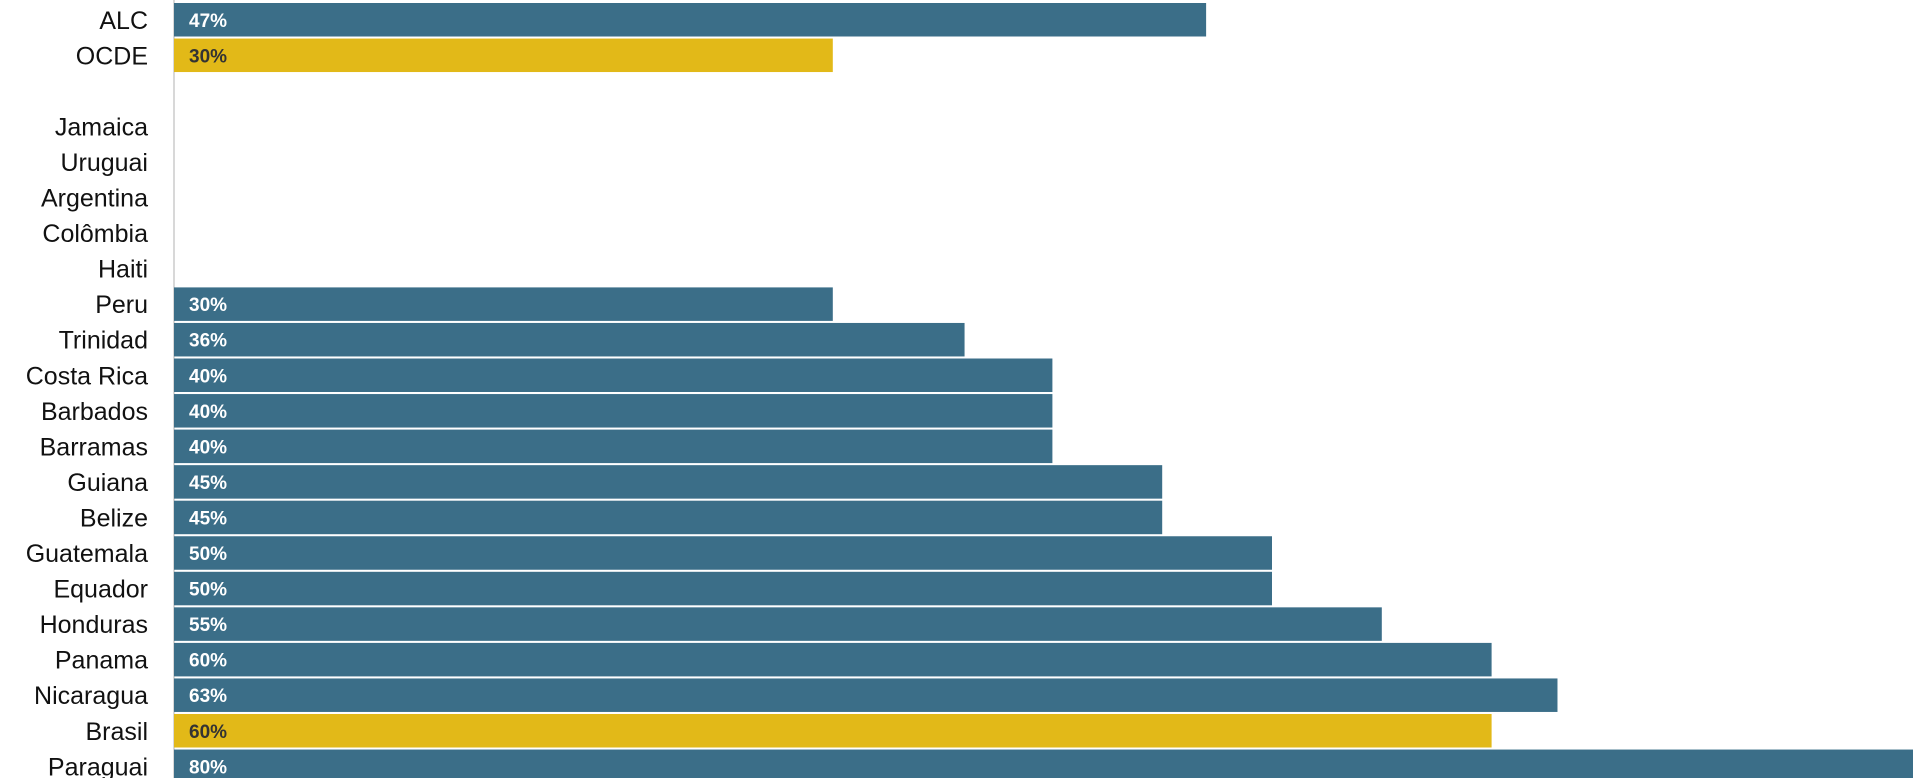  Describe the element at coordinates (100, 590) in the screenshot. I see `category-label: Equador` at that location.